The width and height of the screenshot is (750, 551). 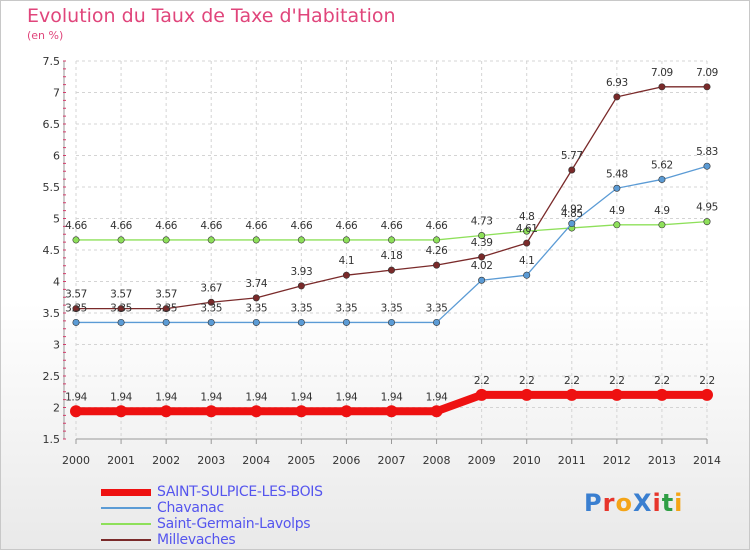 What do you see at coordinates (256, 284) in the screenshot?
I see `data-label: 3.74` at bounding box center [256, 284].